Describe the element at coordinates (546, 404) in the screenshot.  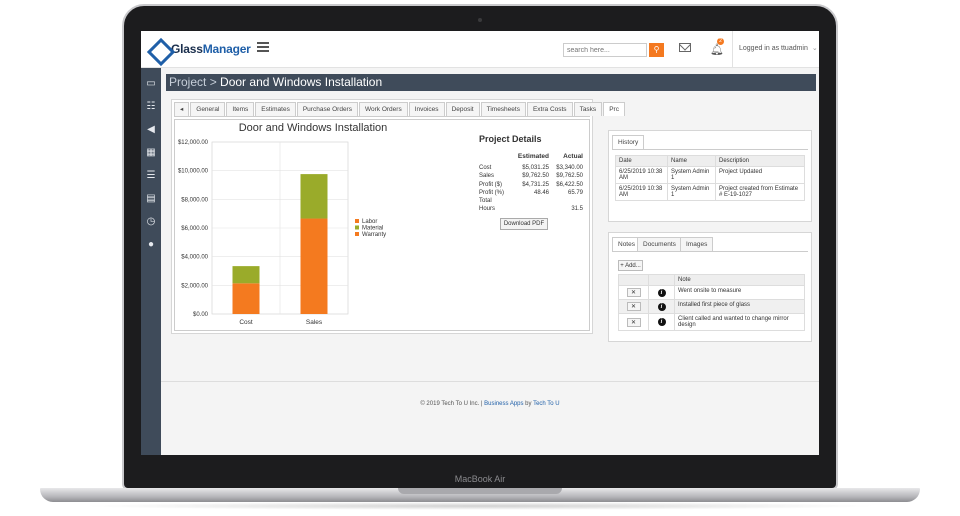
I see `footer-link-tech-to-u: Tech To U` at that location.